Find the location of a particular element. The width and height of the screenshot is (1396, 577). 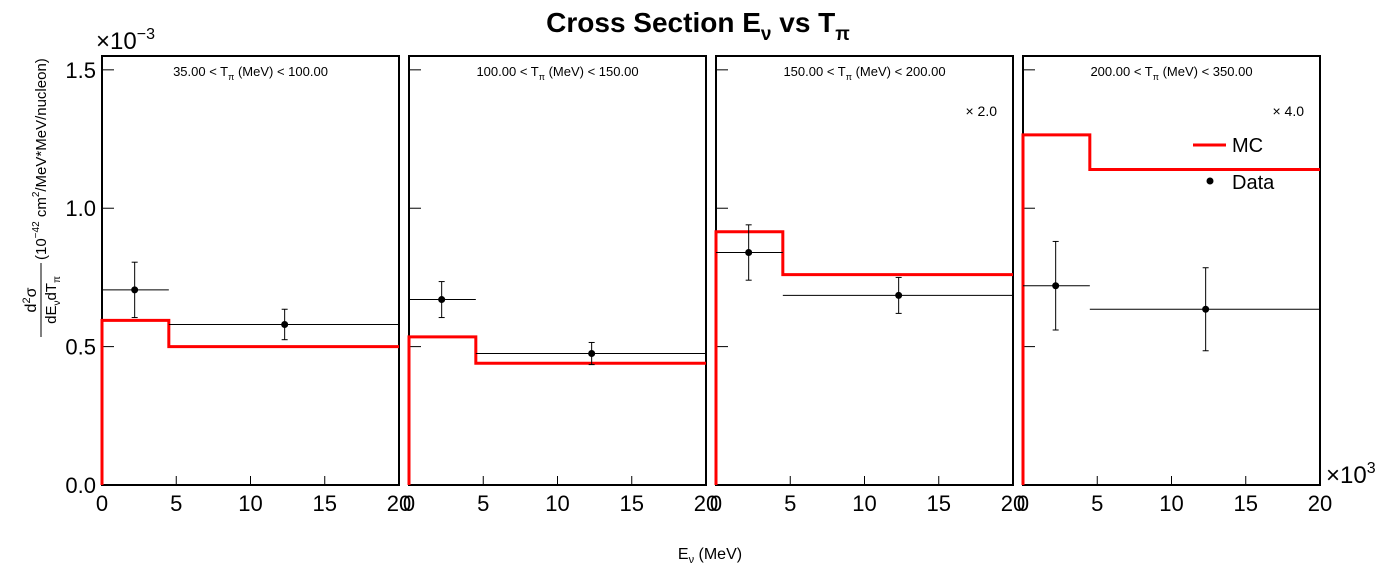

svg-text: dEνdTπ is located at coordinates (53, 300).